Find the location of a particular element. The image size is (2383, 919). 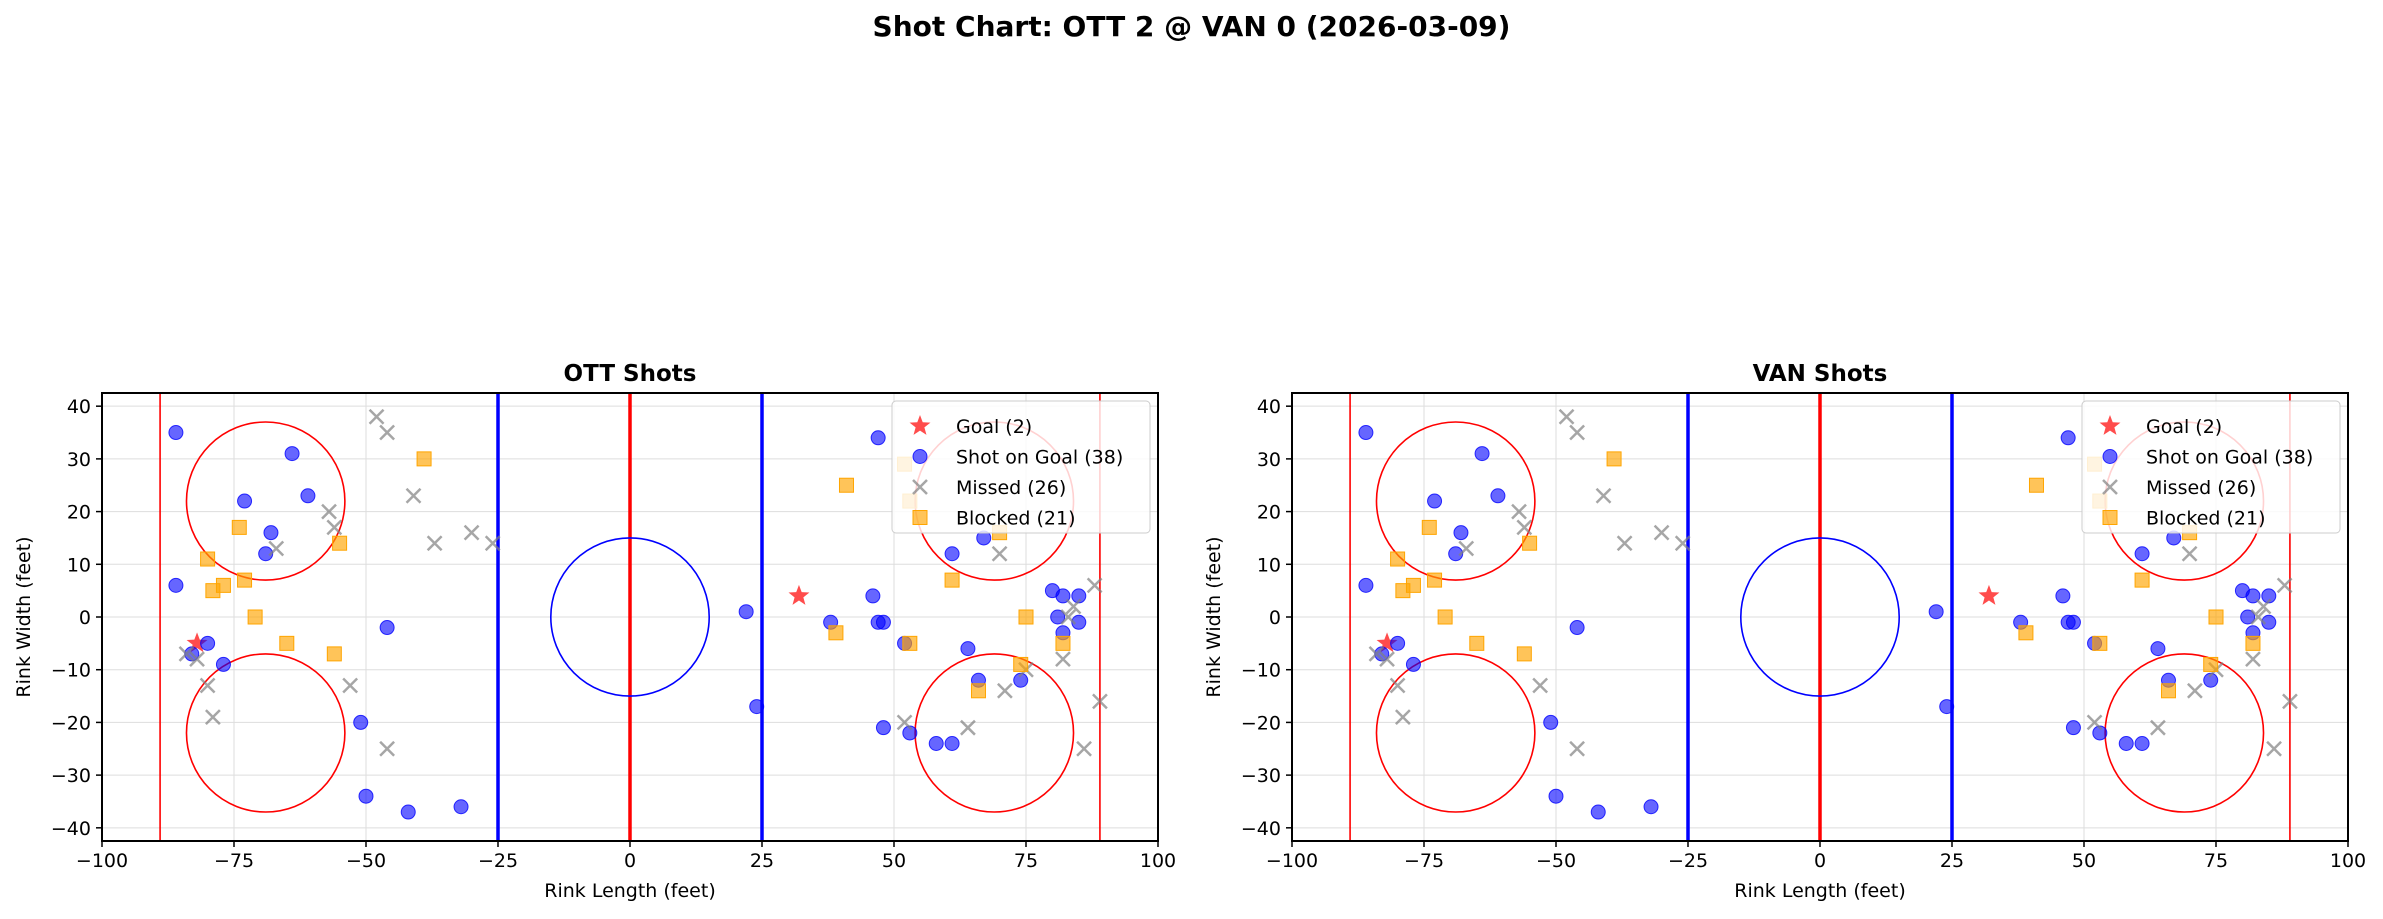

series-goal is located at coordinates (498, 618).